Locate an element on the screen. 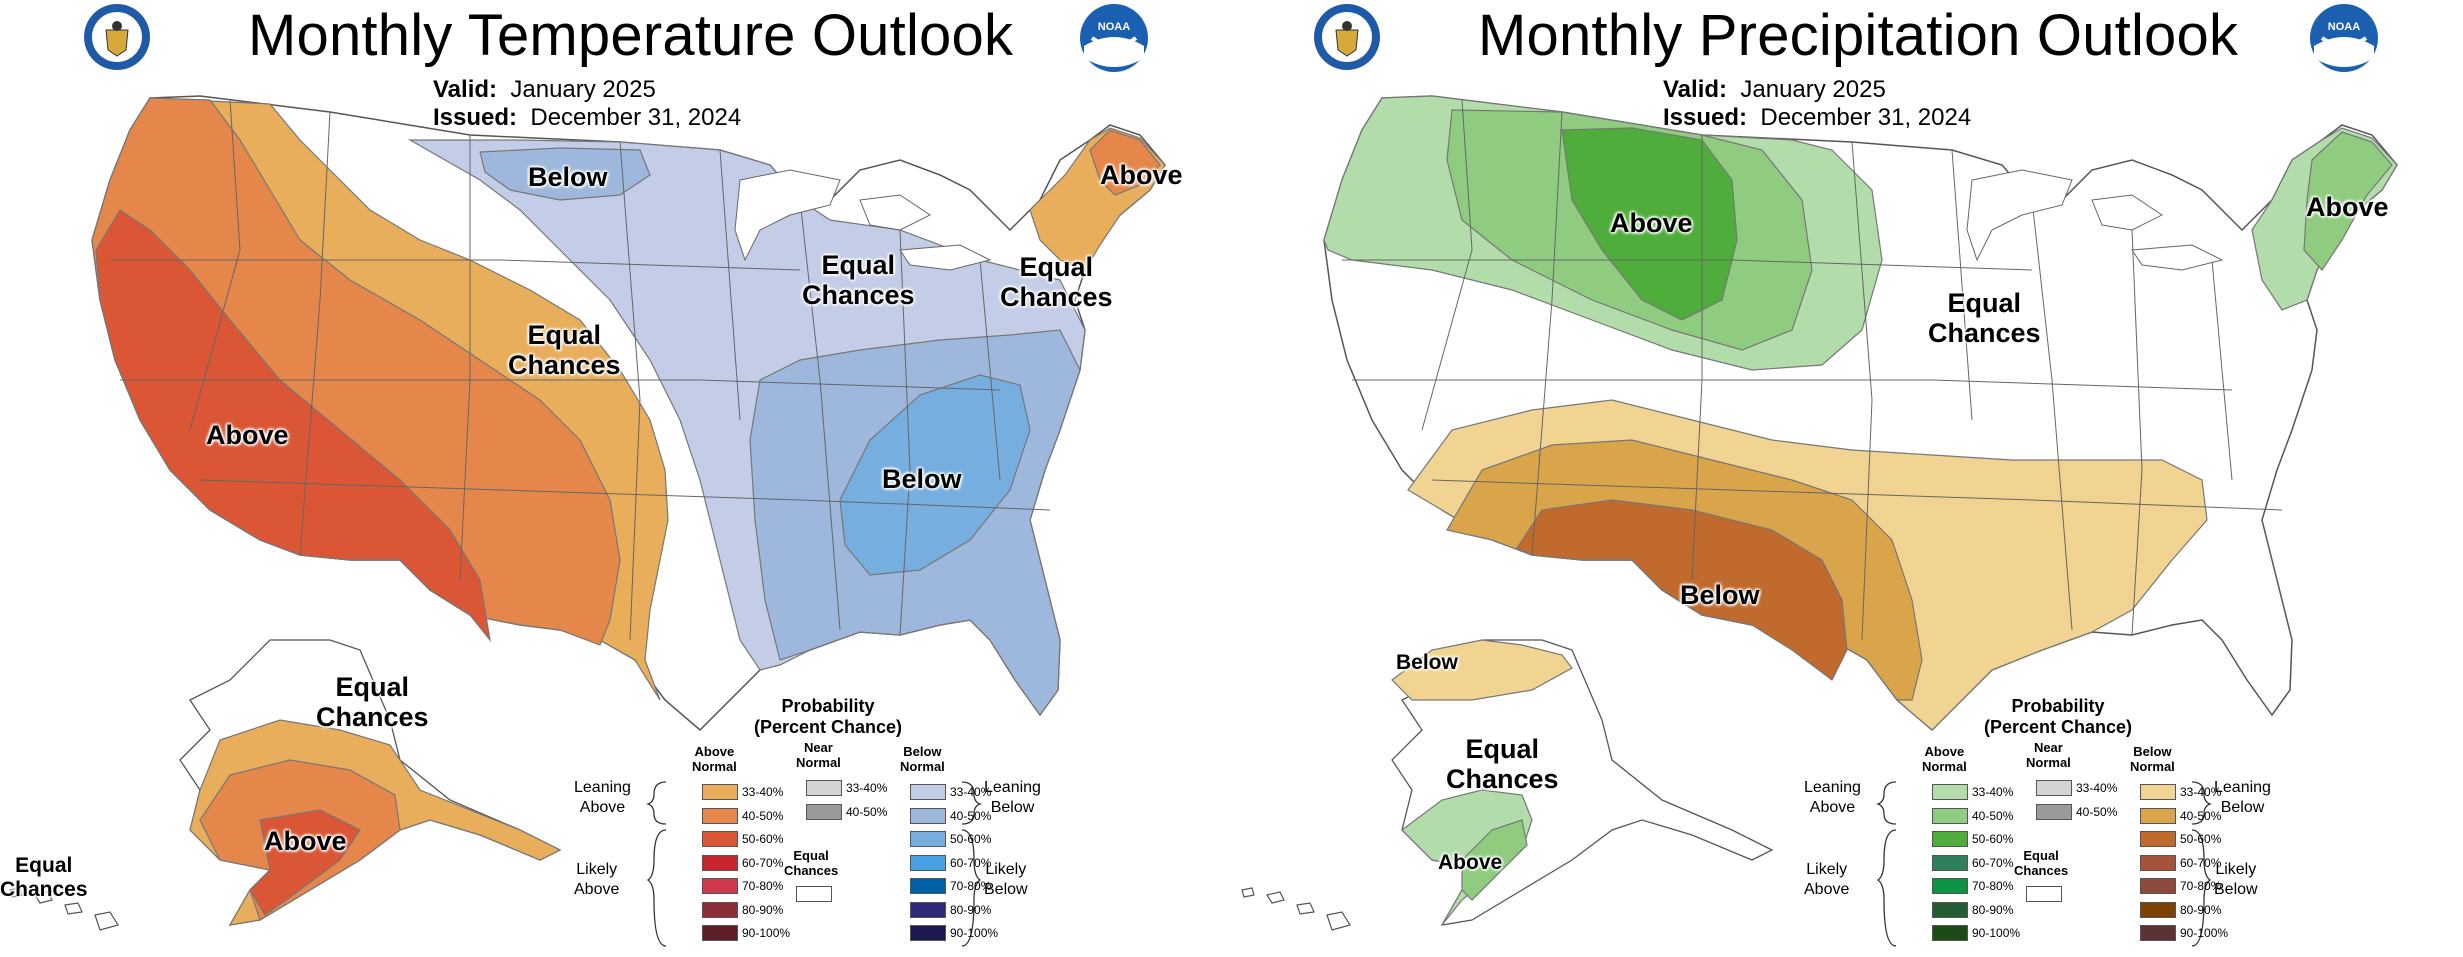 This screenshot has height=957, width=2463. map-label-above-north: Above is located at coordinates (1651, 223).